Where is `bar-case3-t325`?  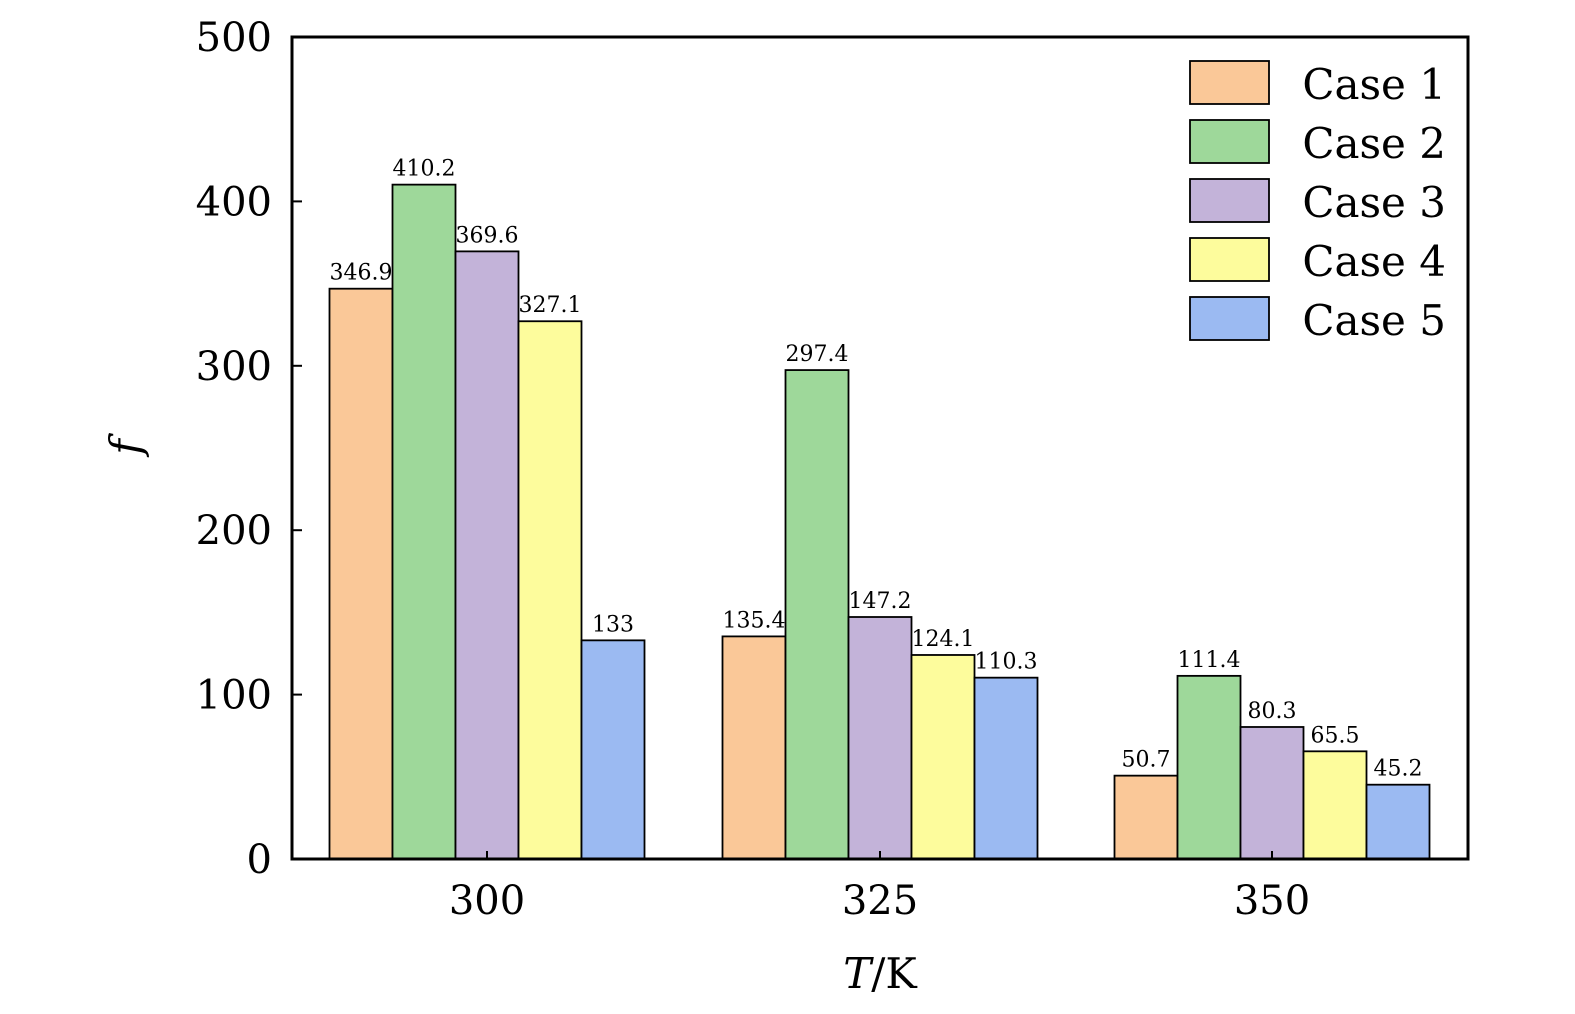
bar-case3-t325 is located at coordinates (880, 738).